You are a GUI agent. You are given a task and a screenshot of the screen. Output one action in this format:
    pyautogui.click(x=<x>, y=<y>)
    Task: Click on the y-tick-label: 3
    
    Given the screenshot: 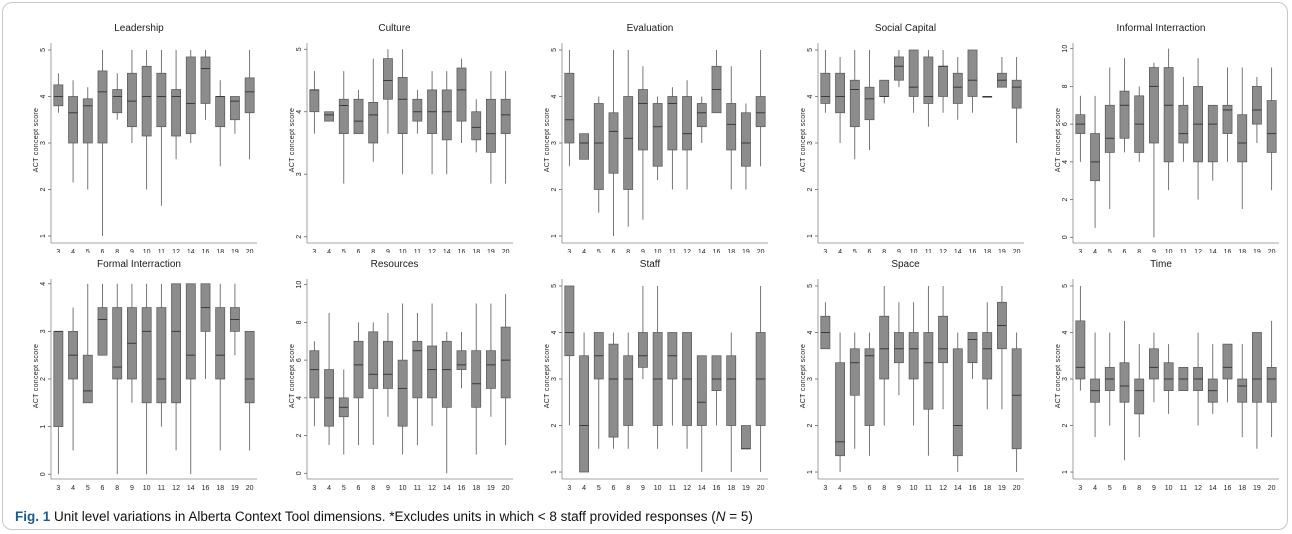 What is the action you would take?
    pyautogui.click(x=554, y=143)
    